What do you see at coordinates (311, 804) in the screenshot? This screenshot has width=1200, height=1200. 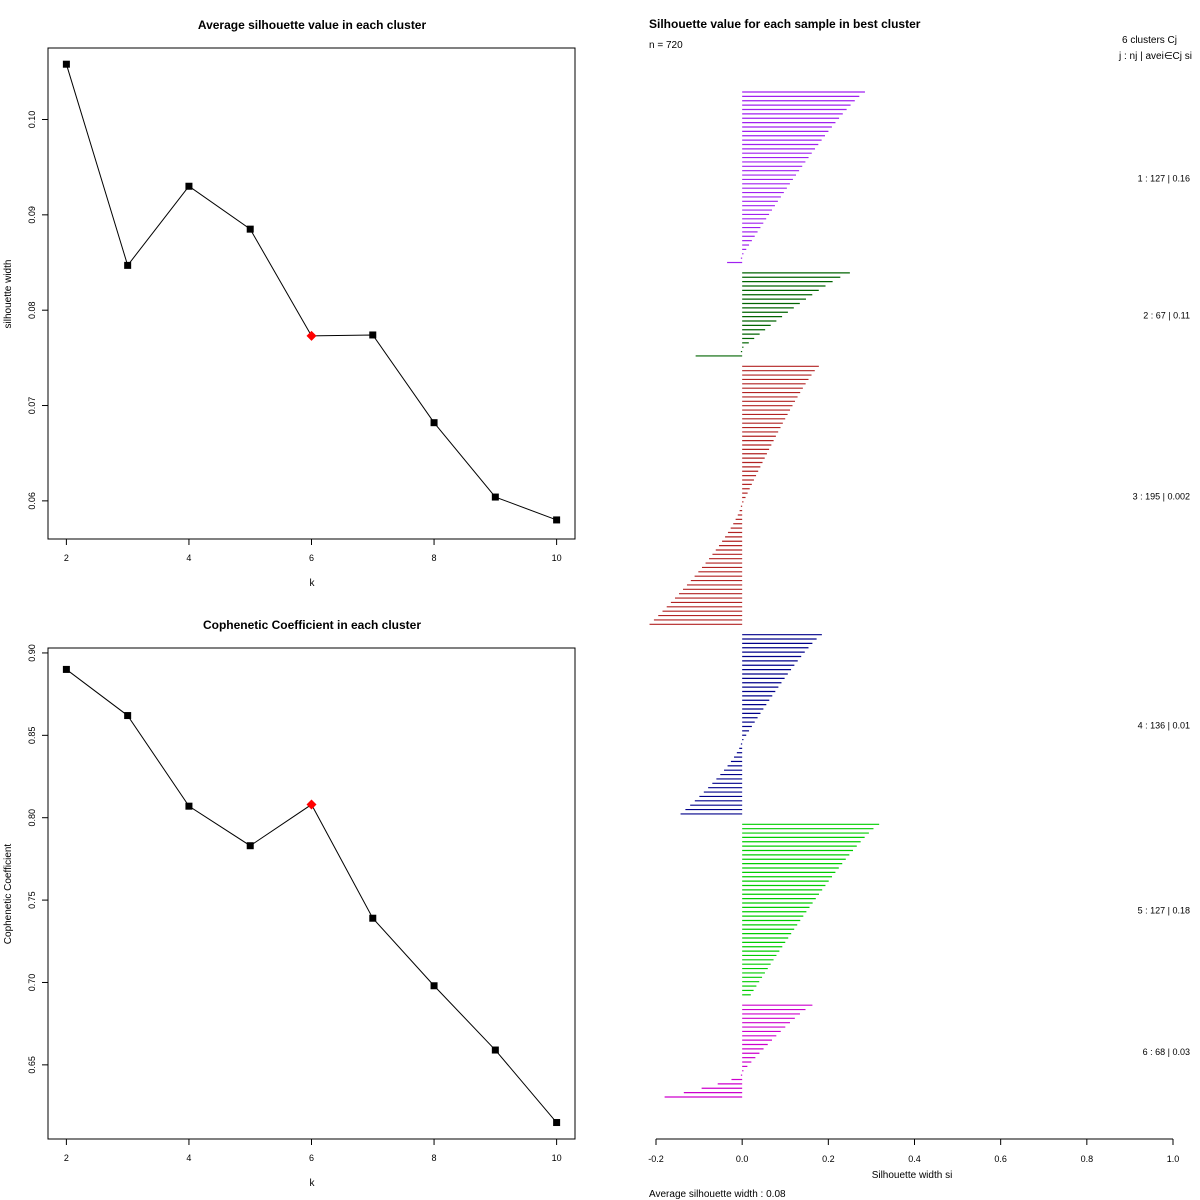 I see `cophenetic-highlight-point` at bounding box center [311, 804].